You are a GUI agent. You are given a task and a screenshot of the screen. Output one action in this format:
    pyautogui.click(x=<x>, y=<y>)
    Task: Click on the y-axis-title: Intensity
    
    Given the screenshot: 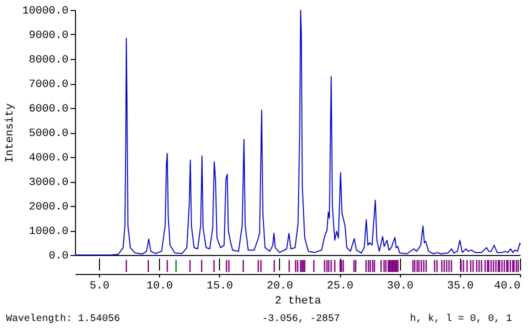 What is the action you would take?
    pyautogui.click(x=10, y=132)
    